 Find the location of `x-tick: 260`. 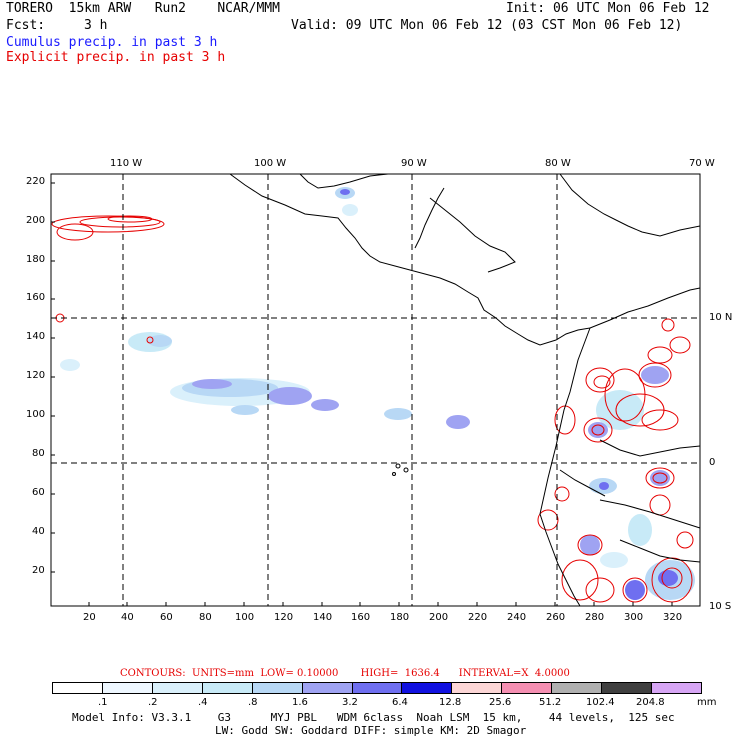

x-tick: 260 is located at coordinates (556, 617).